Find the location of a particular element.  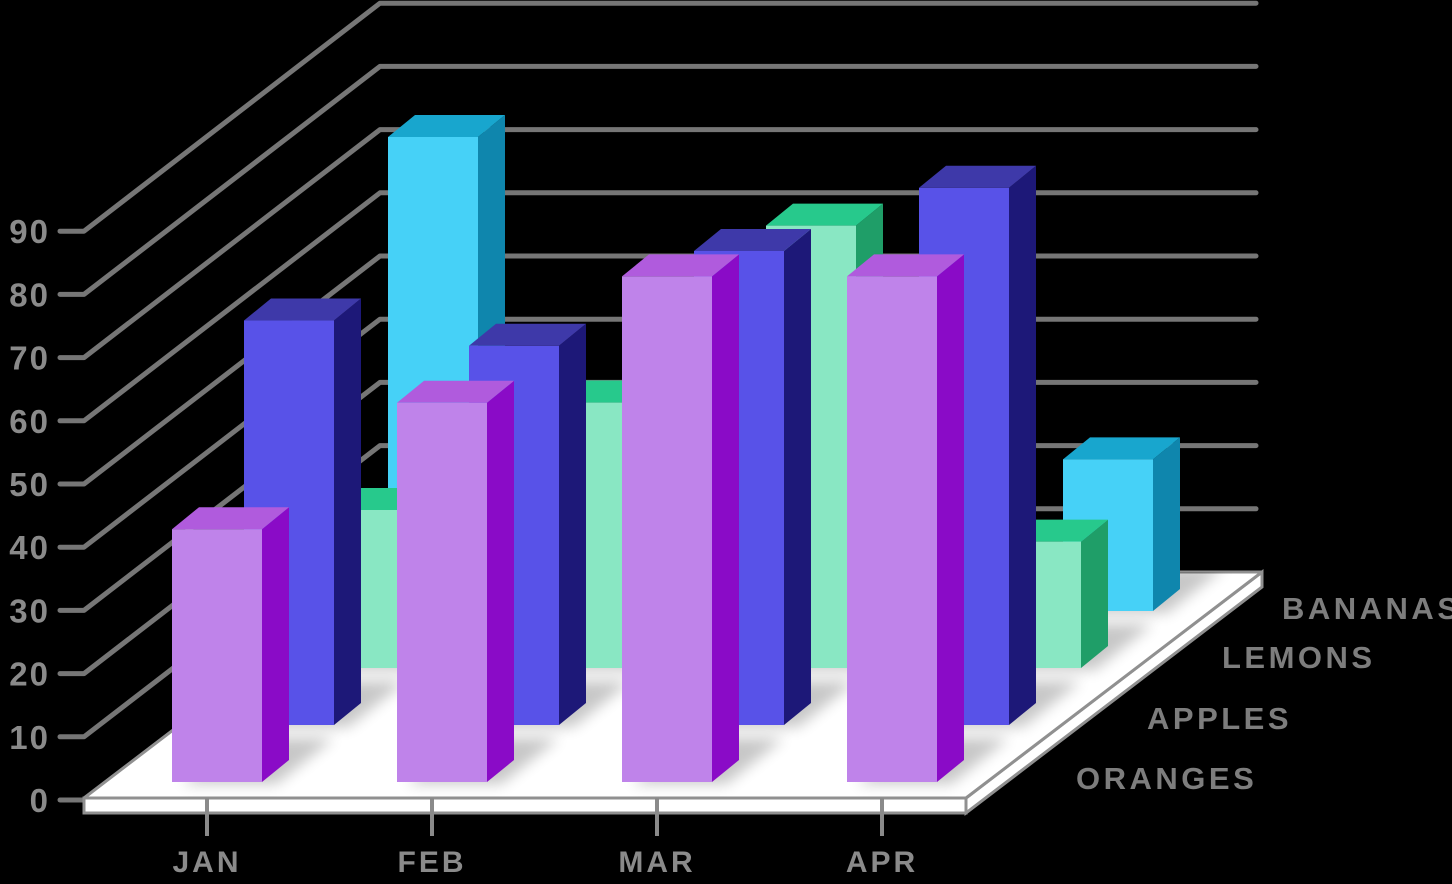

bar-oranges-jan is located at coordinates (230, 644).